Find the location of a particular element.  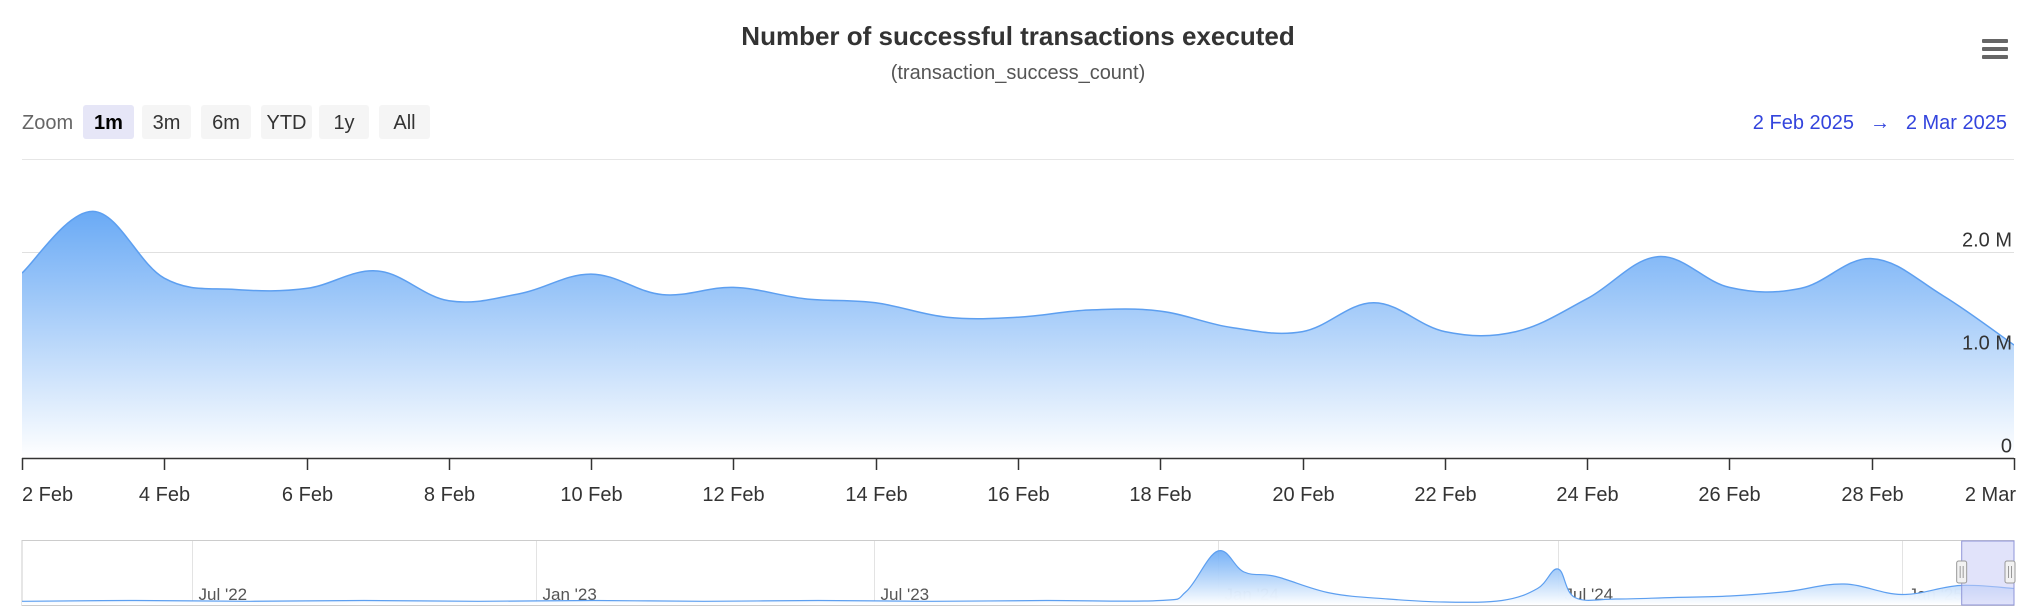

date-range: 2 Feb 2025 → 2 Mar 2025 is located at coordinates (1880, 123).